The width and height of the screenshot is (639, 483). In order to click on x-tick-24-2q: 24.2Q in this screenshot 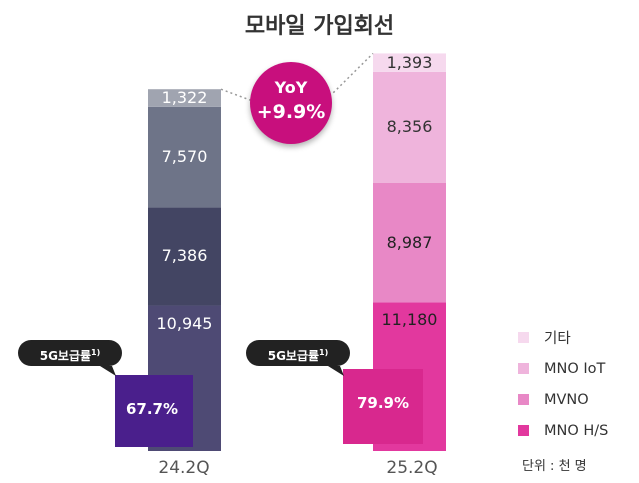, I will do `click(184, 468)`.